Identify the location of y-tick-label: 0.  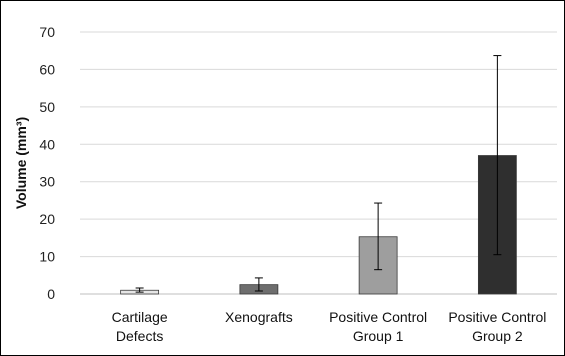
(51, 294).